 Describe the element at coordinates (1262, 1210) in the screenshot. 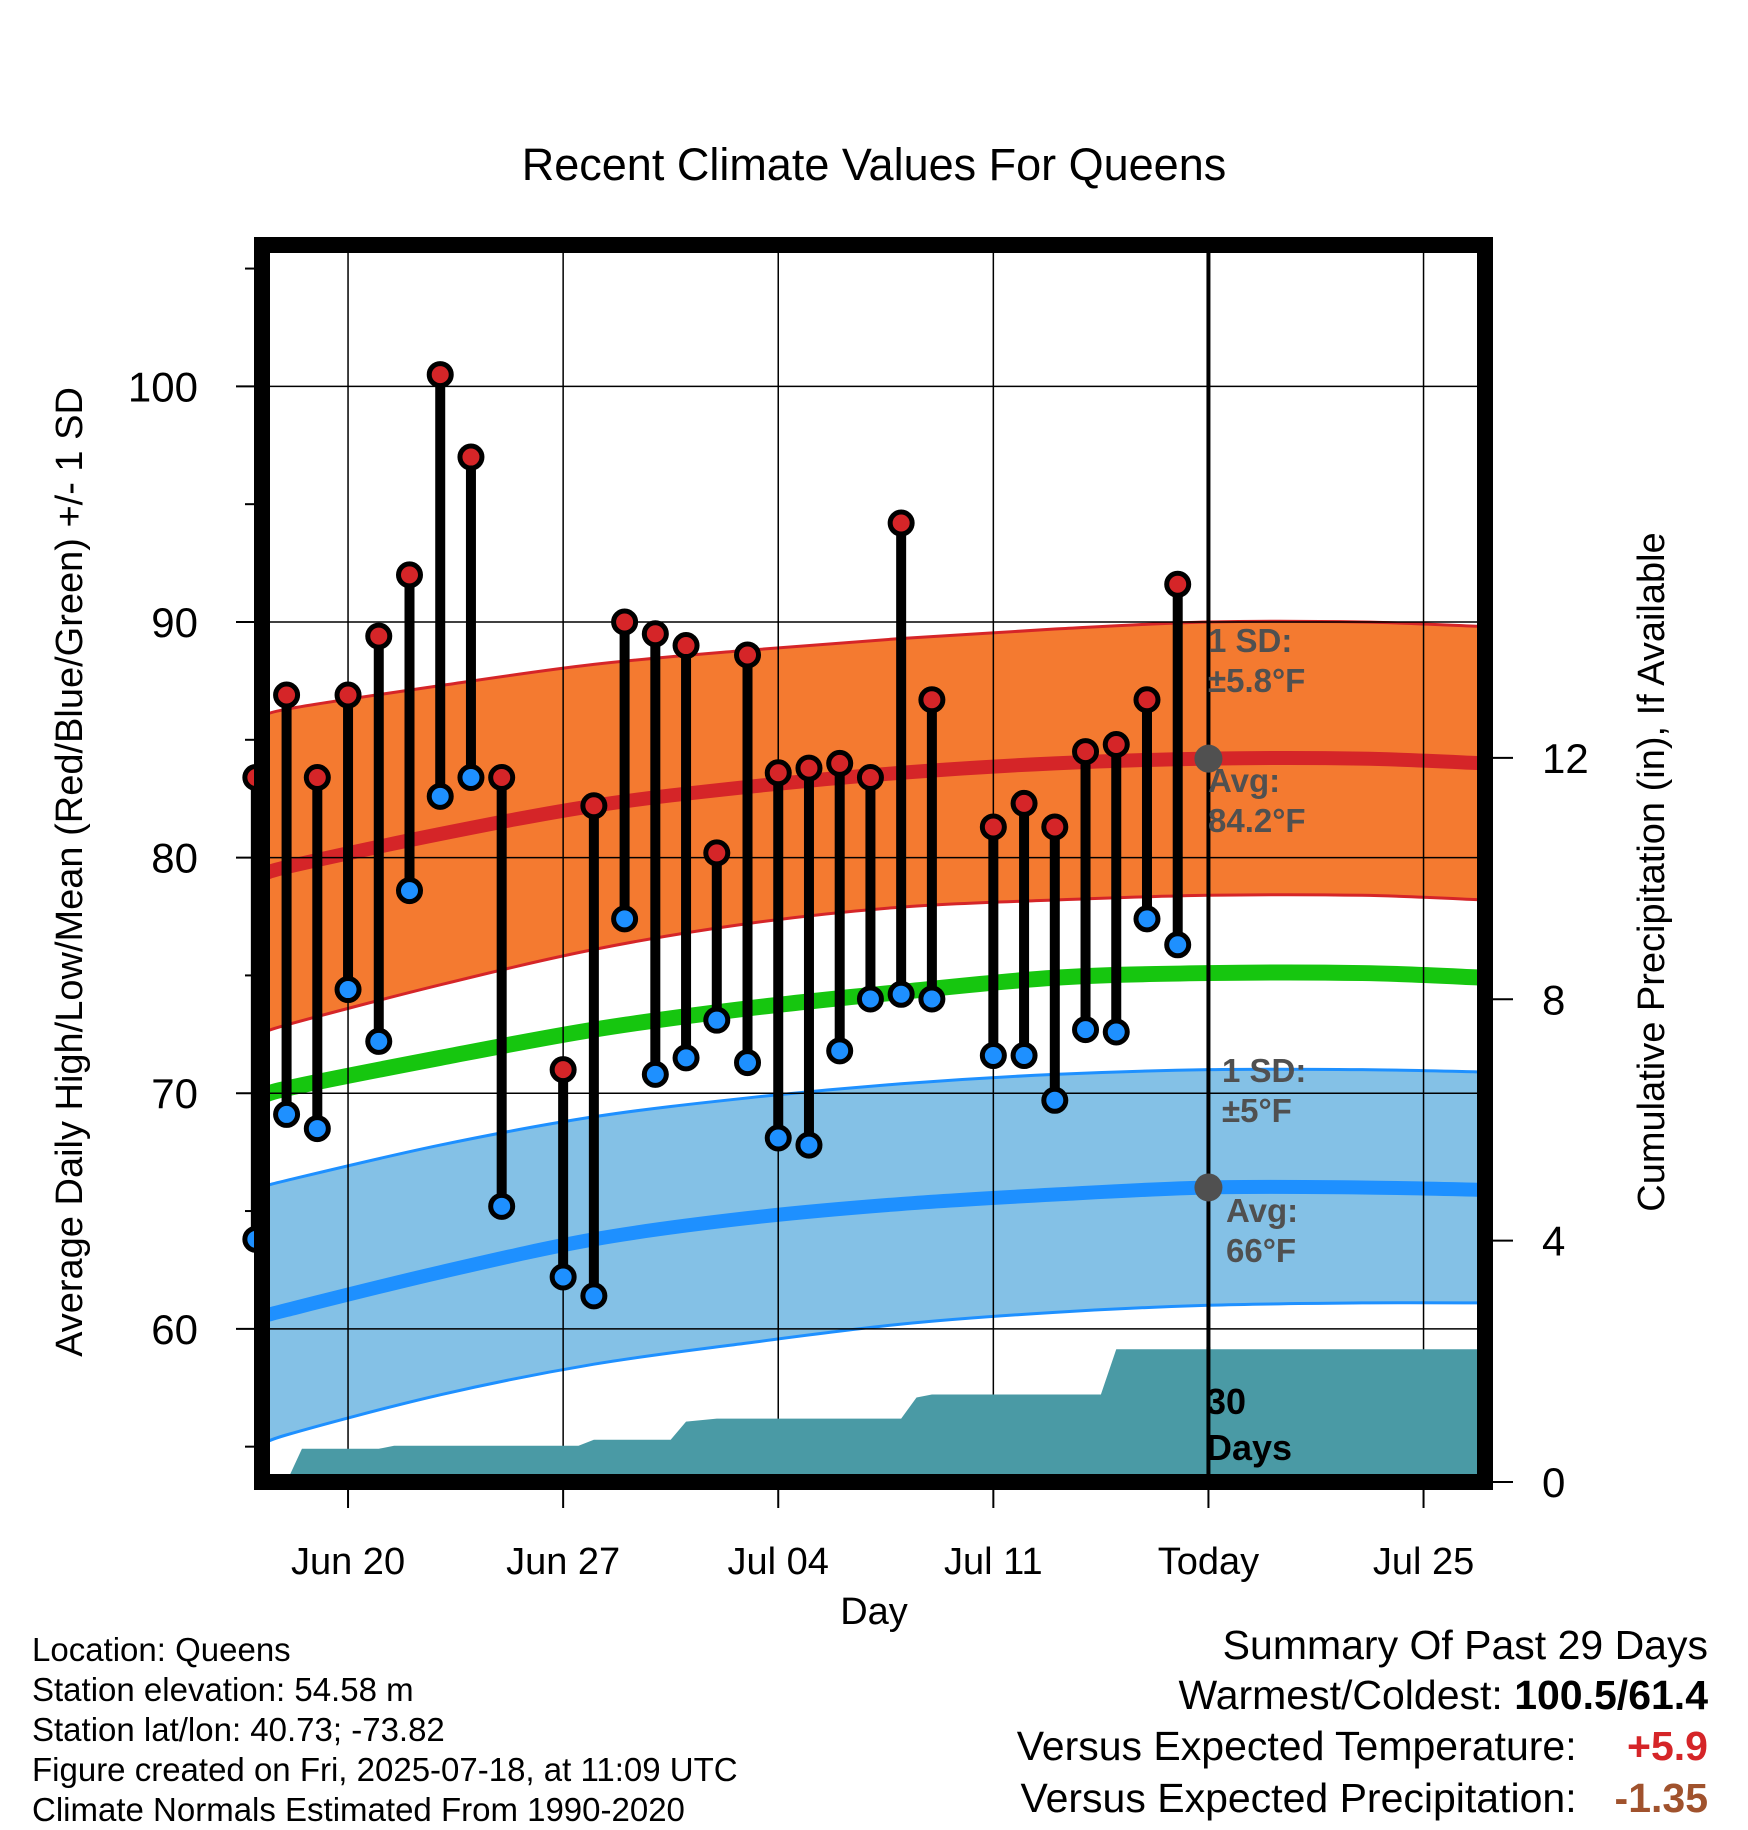

I see `low-avg-label: Avg:` at that location.